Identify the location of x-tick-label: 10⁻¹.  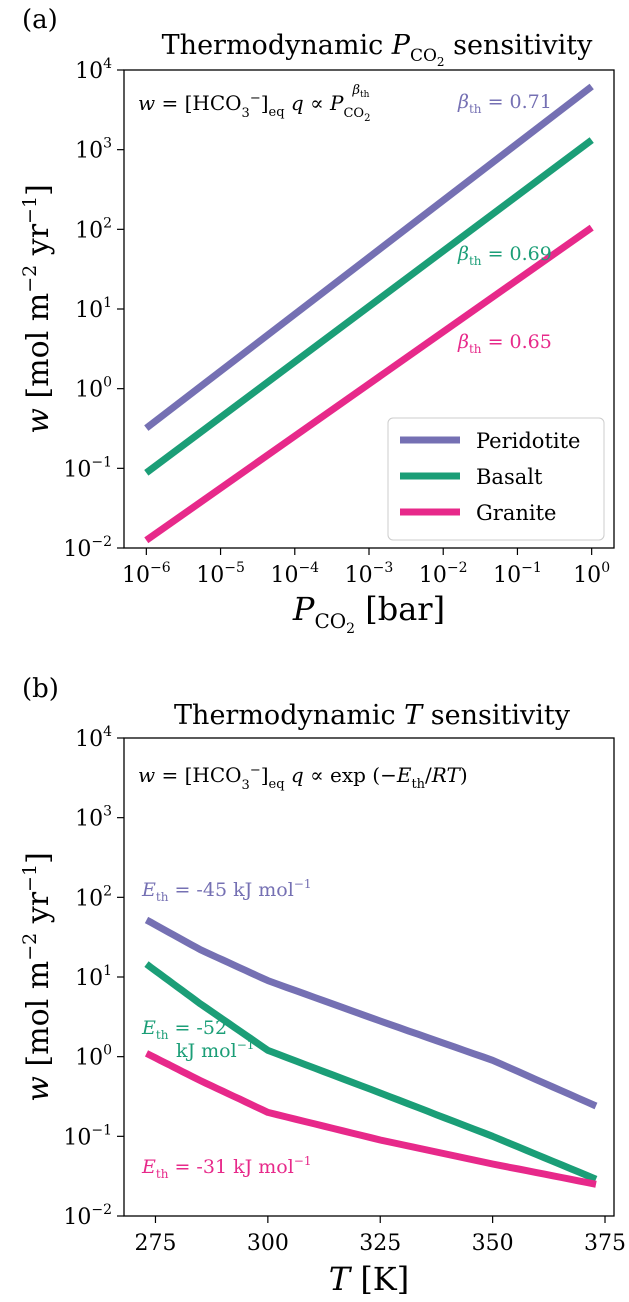
(517, 574).